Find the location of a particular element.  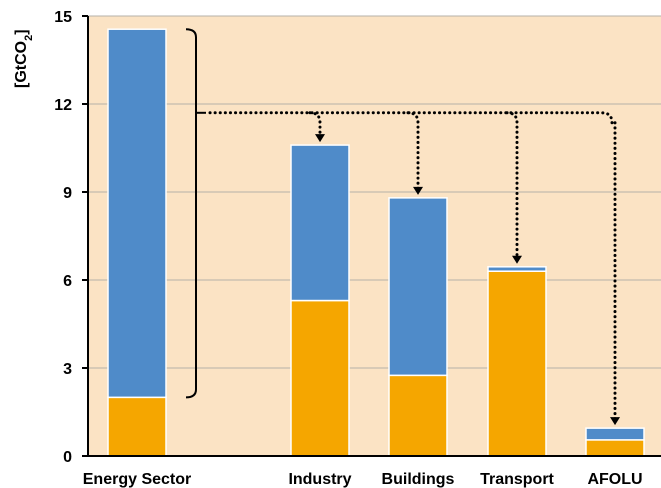

bar-buildings-bottom is located at coordinates (418, 415).